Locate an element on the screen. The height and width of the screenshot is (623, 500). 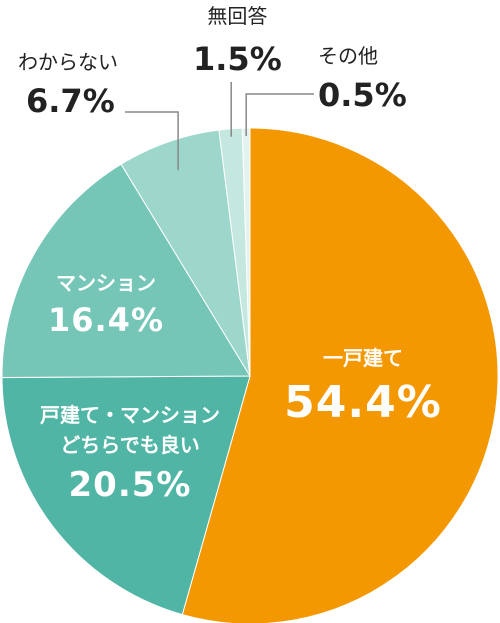
slice-label-either: 戸建て・マンション どちらでも良い 20.5% is located at coordinates (130, 455).